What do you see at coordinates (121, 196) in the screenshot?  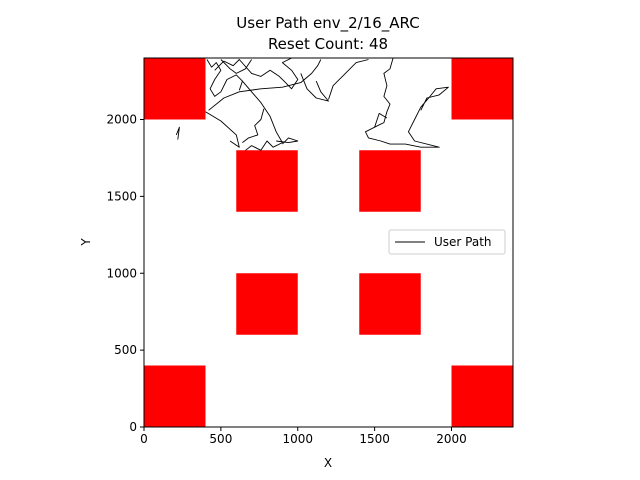 I see `y-tick-label: 1500` at bounding box center [121, 196].